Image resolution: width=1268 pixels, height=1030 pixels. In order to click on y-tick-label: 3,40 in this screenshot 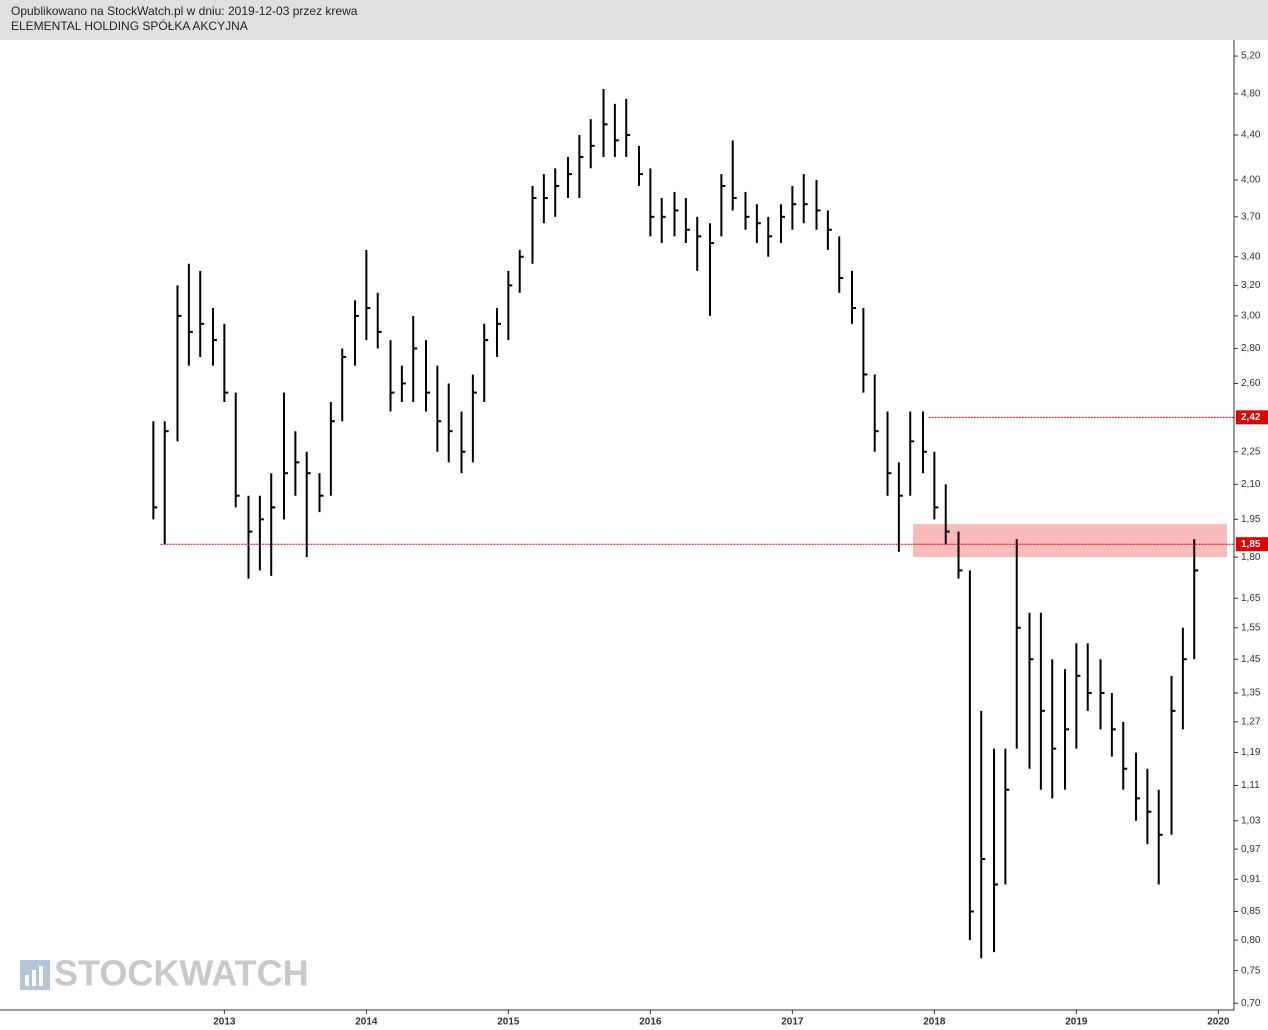, I will do `click(1251, 256)`.